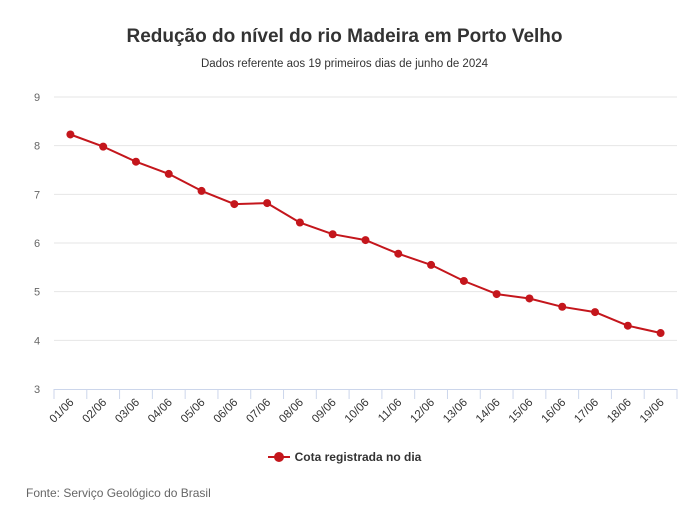 This screenshot has width=689, height=521. I want to click on y-tick-label: 8, so click(37, 147).